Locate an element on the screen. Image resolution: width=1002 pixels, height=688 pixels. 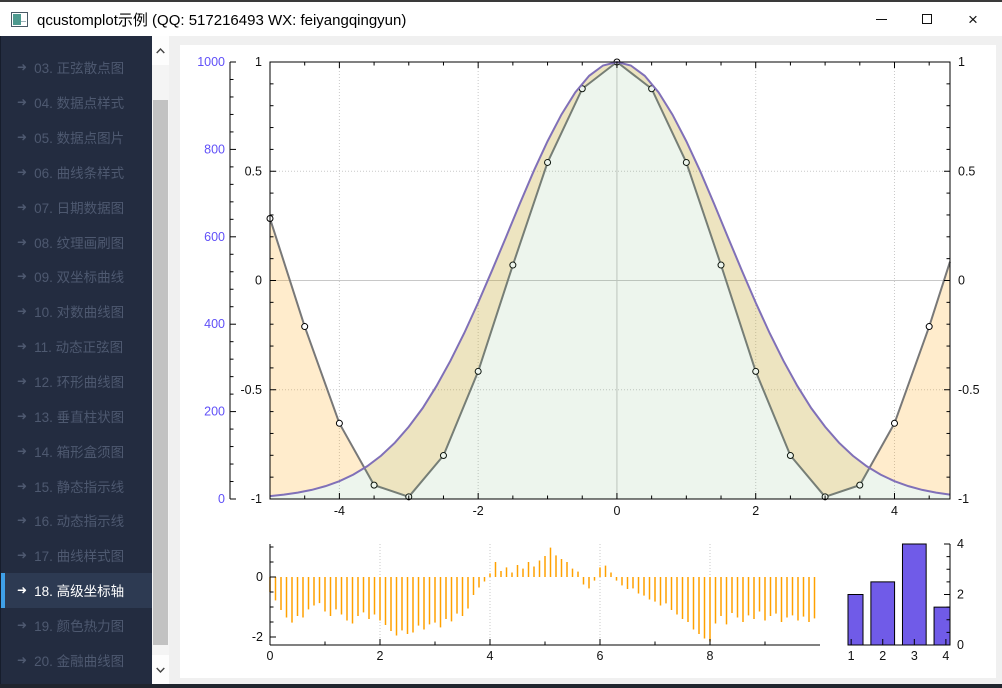
sub-impulse-rect: 0 2 4 6 8 0 -2 is located at coordinates (536, 603).